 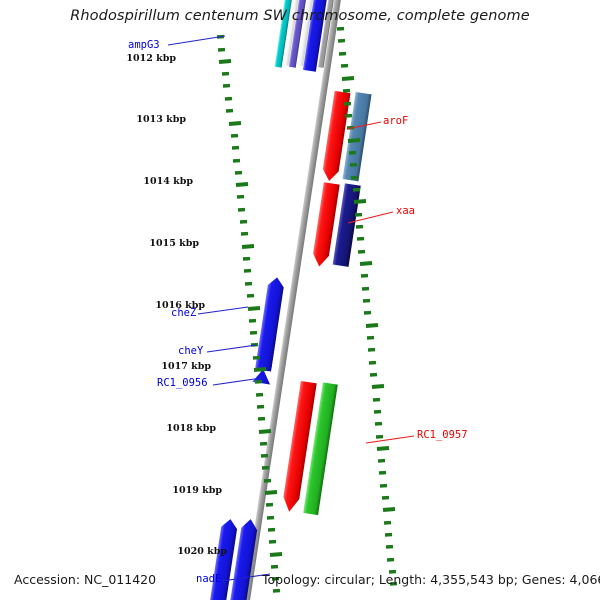 What do you see at coordinates (174, 243) in the screenshot?
I see `tick-label-1015: 1015 kbp` at bounding box center [174, 243].